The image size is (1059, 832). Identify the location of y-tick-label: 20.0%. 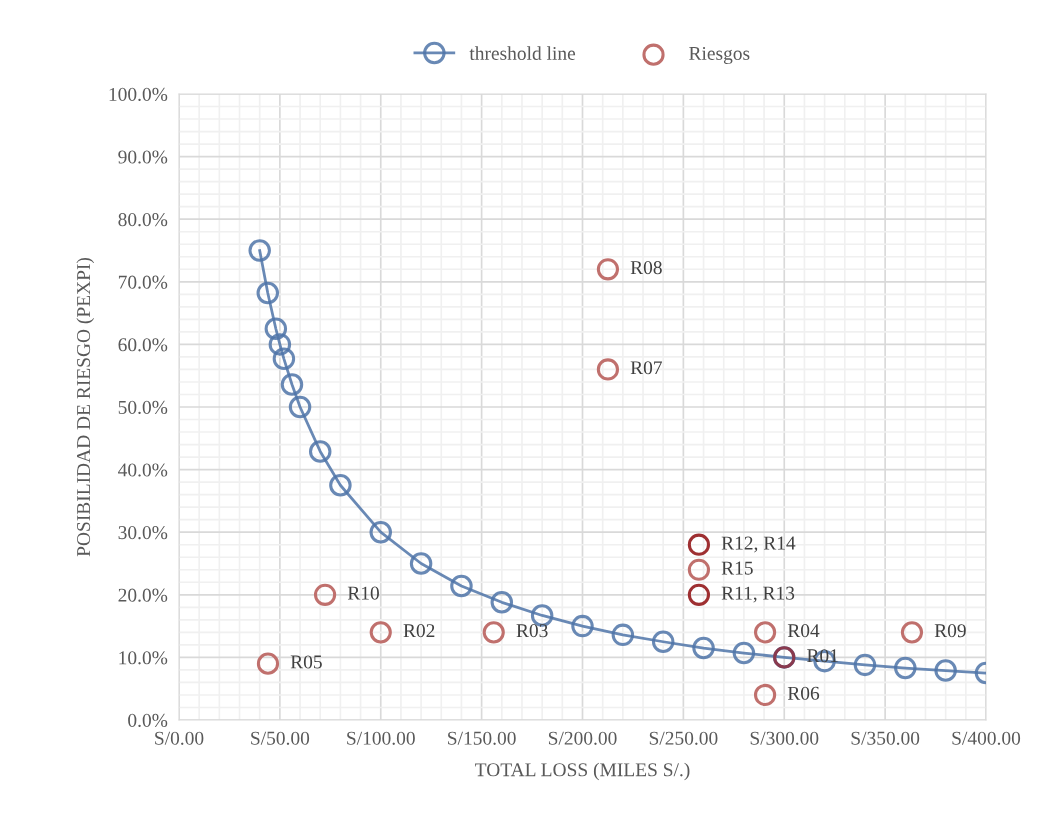
(143, 595).